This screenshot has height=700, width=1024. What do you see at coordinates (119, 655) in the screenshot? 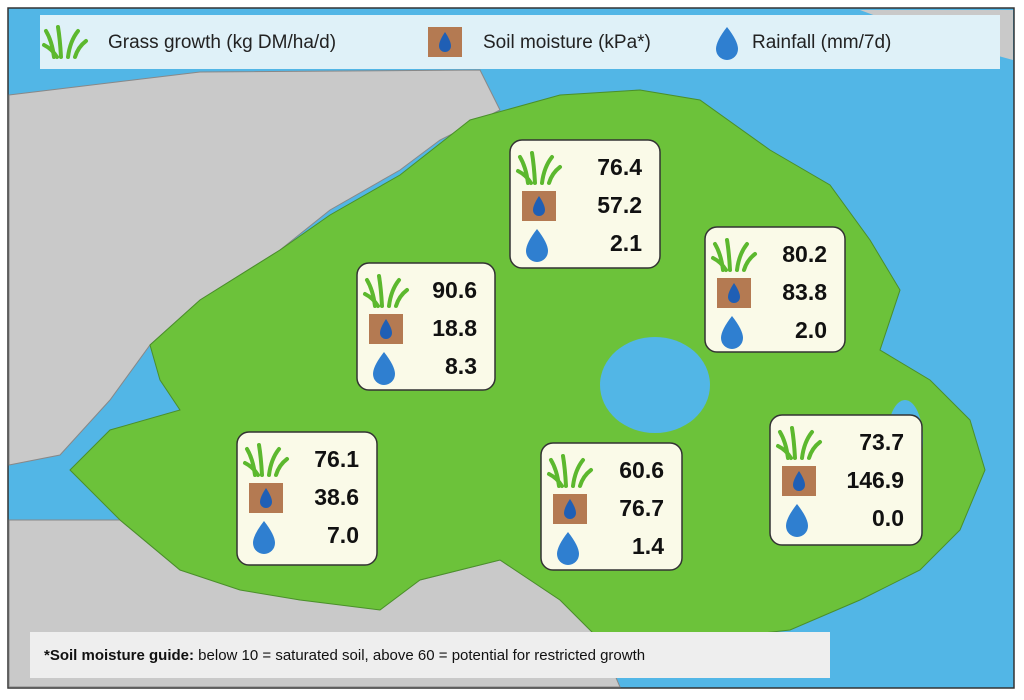
I see `footnote-bold: *Soil moisture guide:` at bounding box center [119, 655].